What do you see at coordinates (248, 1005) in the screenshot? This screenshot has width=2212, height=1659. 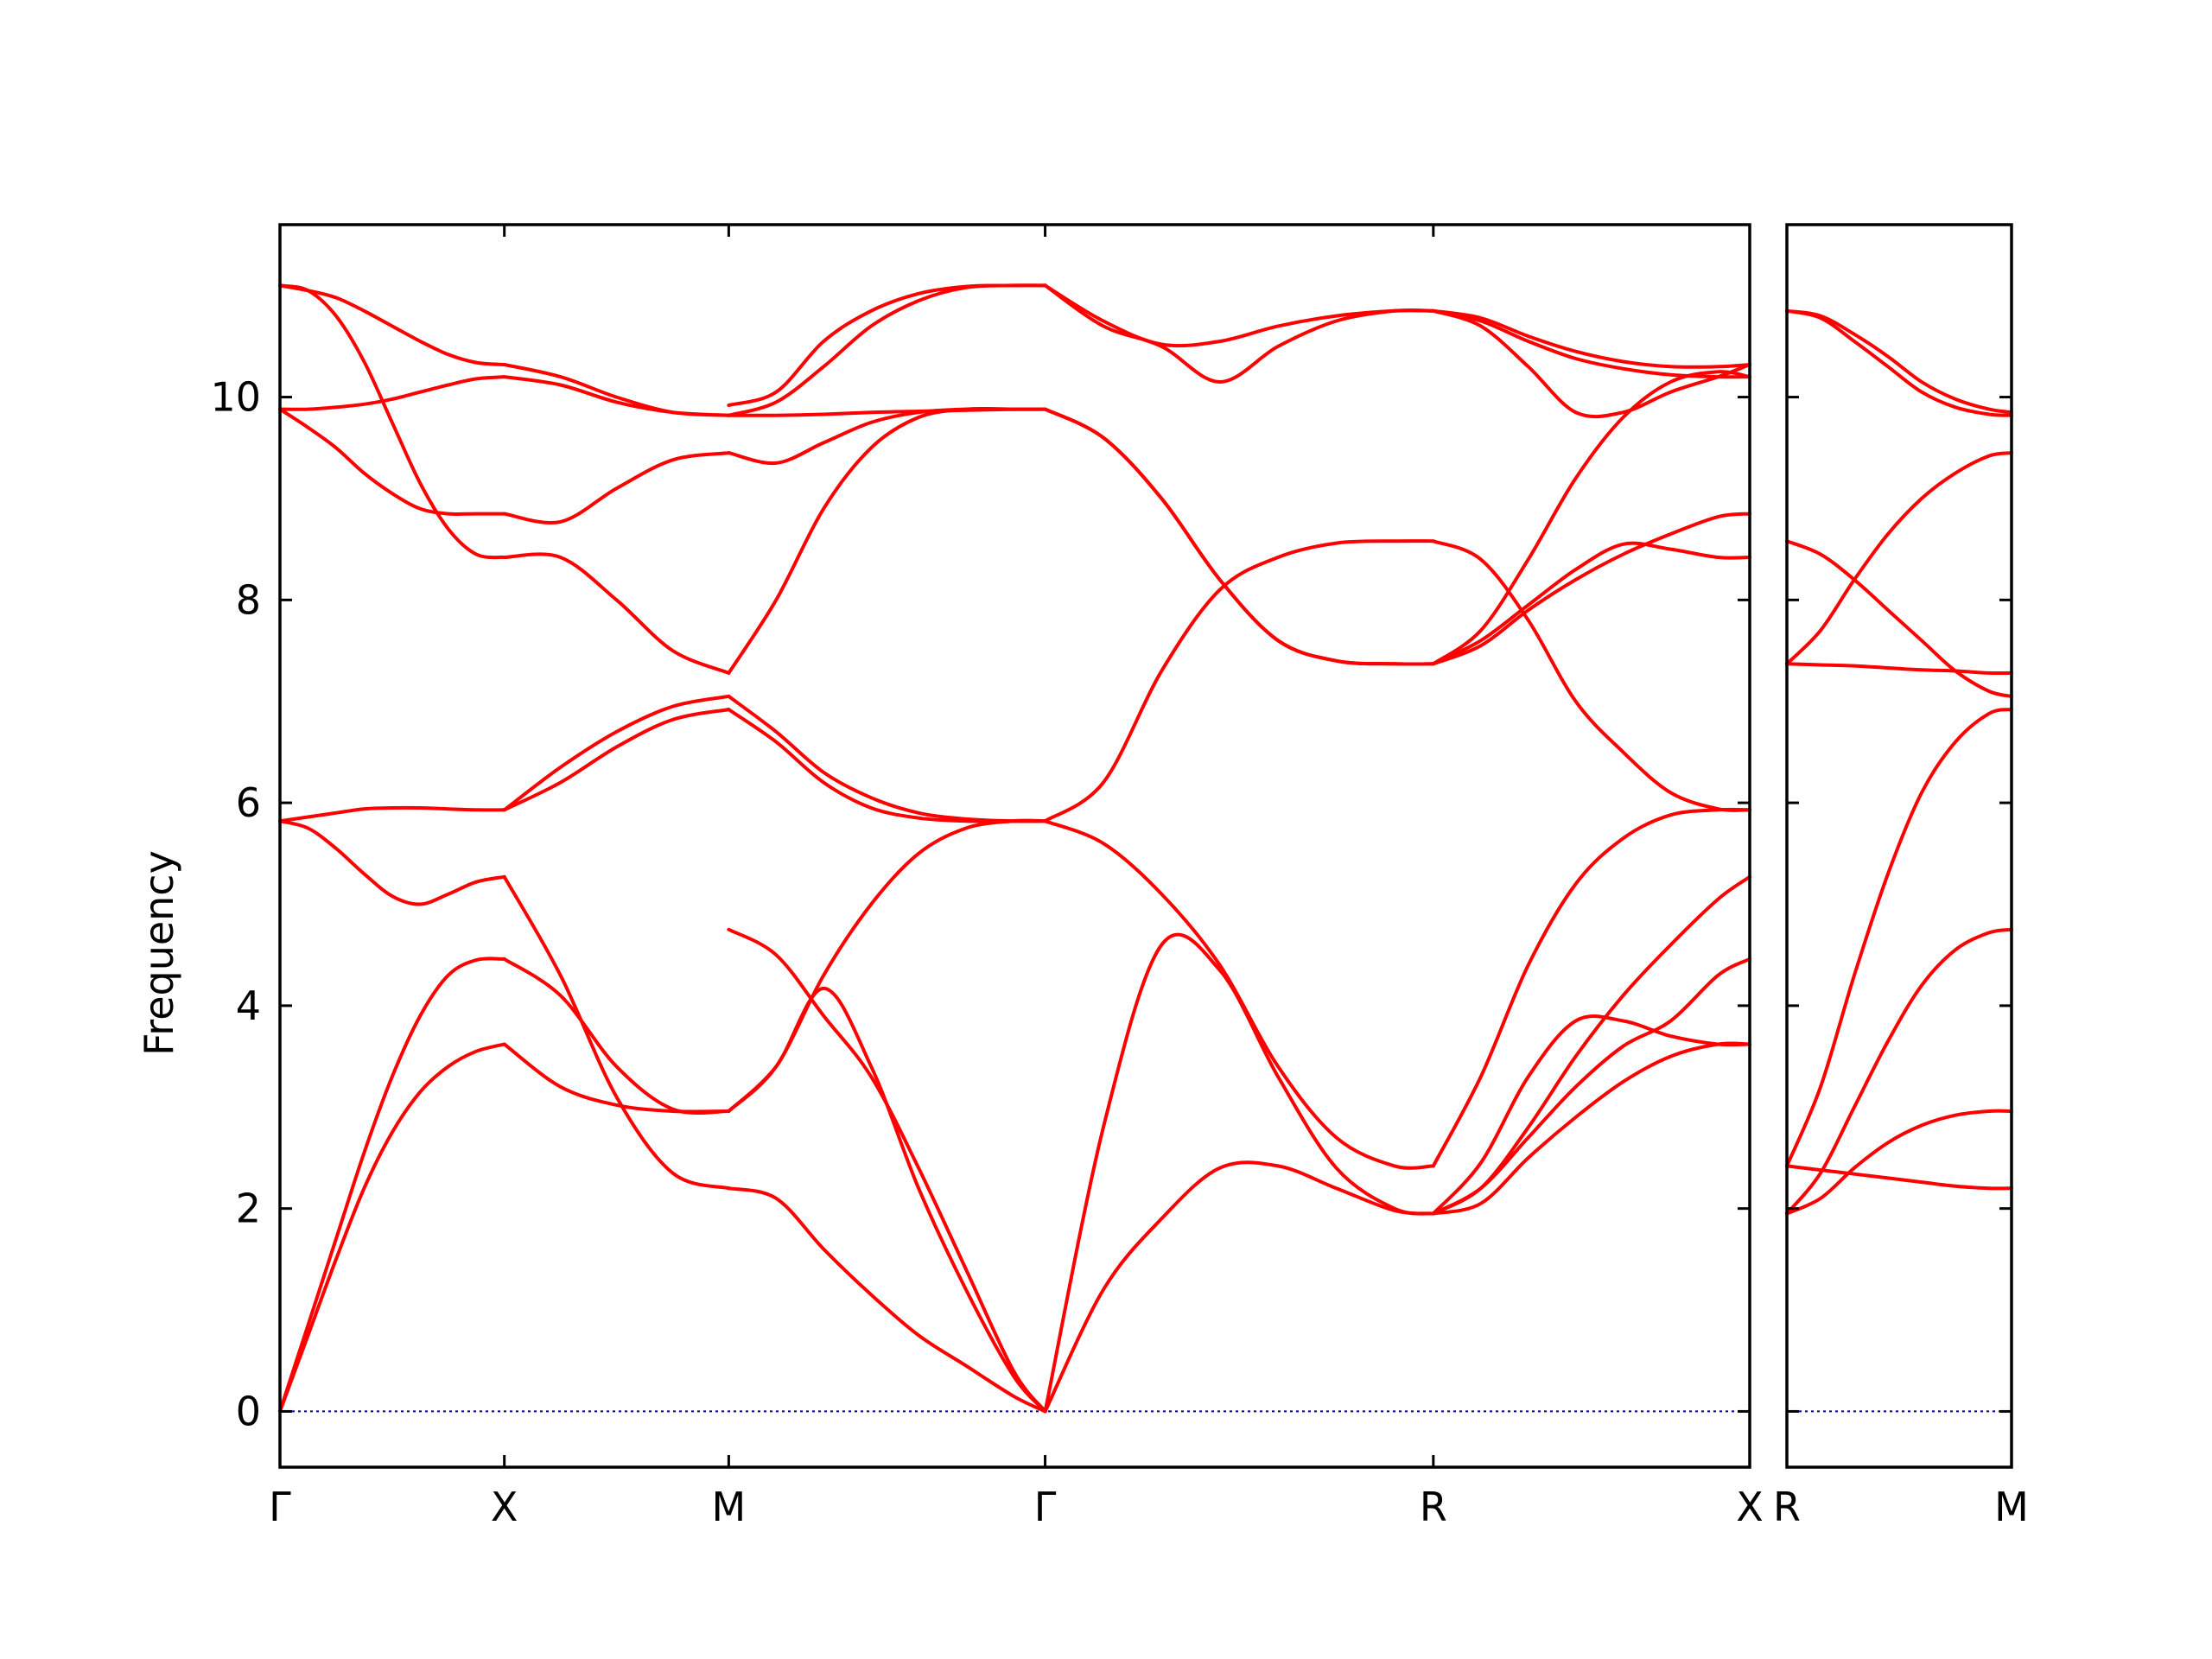 I see `y-tick-label: 4` at bounding box center [248, 1005].